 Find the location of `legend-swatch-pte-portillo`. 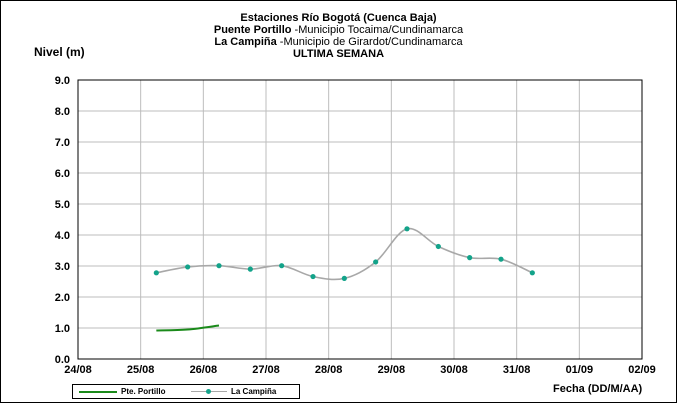

legend-swatch-pte-portillo is located at coordinates (98, 392).